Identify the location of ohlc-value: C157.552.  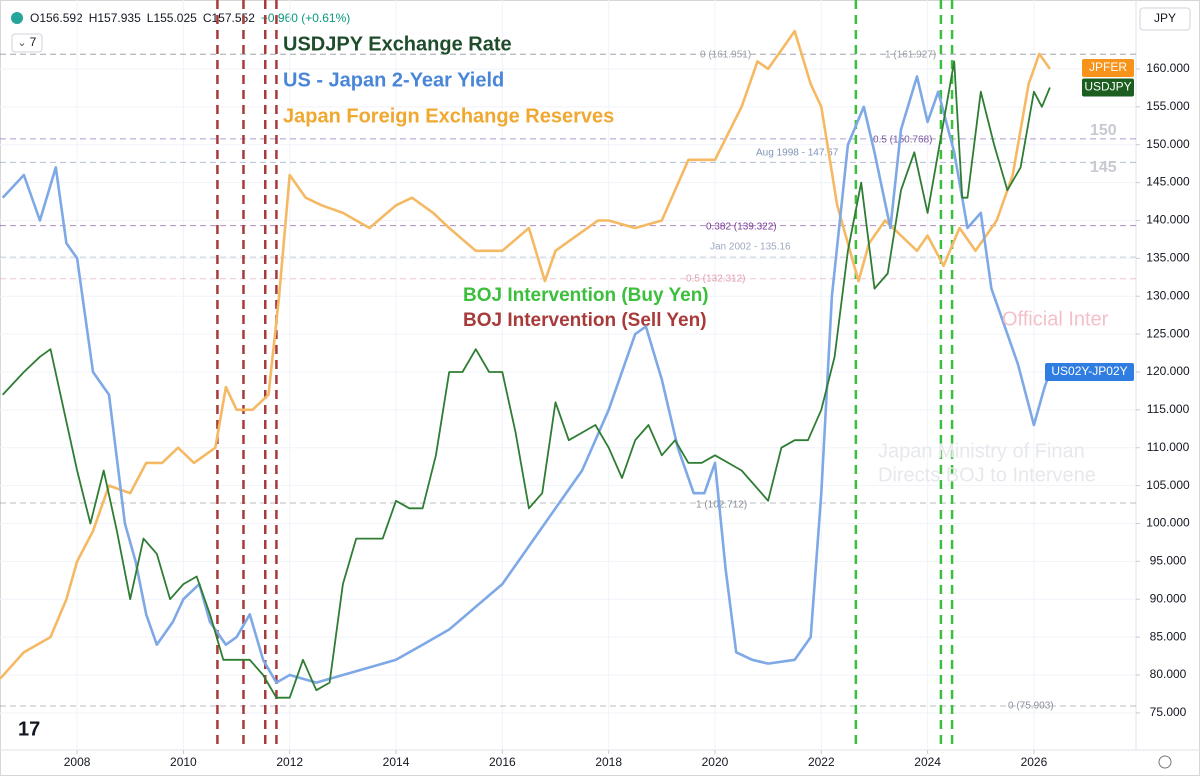
(229, 18).